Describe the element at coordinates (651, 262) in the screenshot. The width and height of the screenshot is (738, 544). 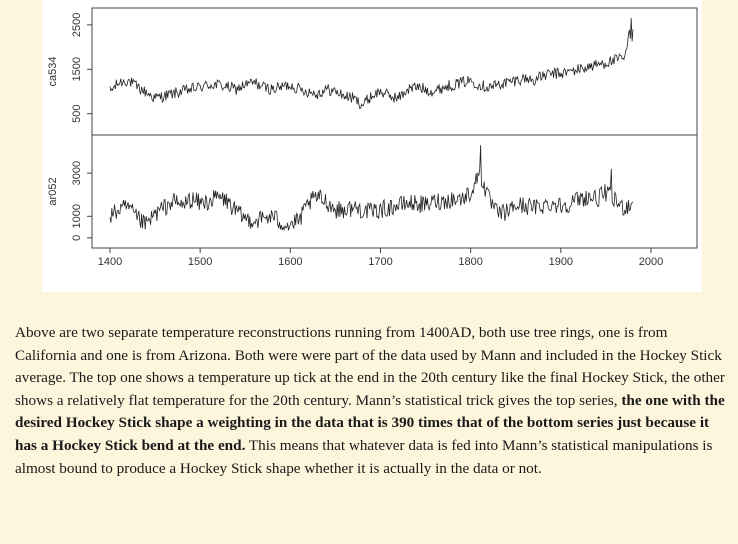
I see `x-tick-label-2000: 2000` at that location.